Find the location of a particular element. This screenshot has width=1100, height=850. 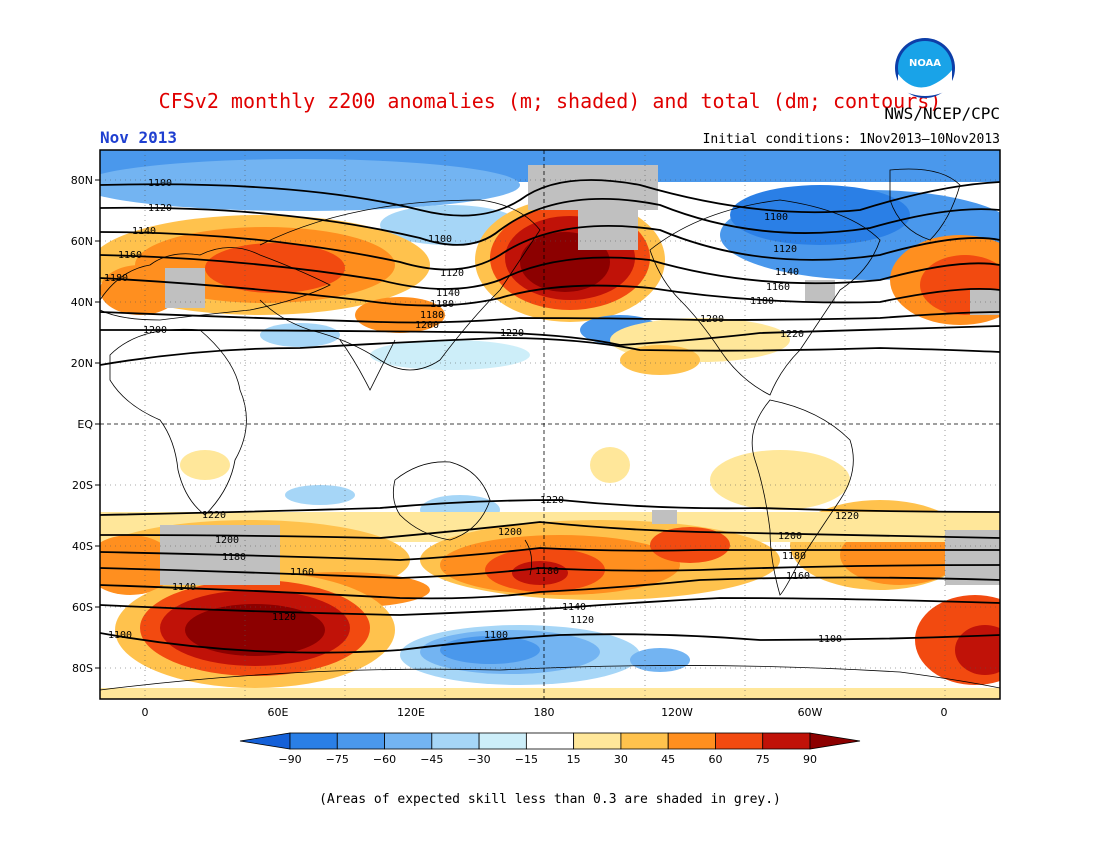

latitude-axis: 80N 60N 40N 20N EQ 20S 40S 60S 80S is located at coordinates (82, 424).